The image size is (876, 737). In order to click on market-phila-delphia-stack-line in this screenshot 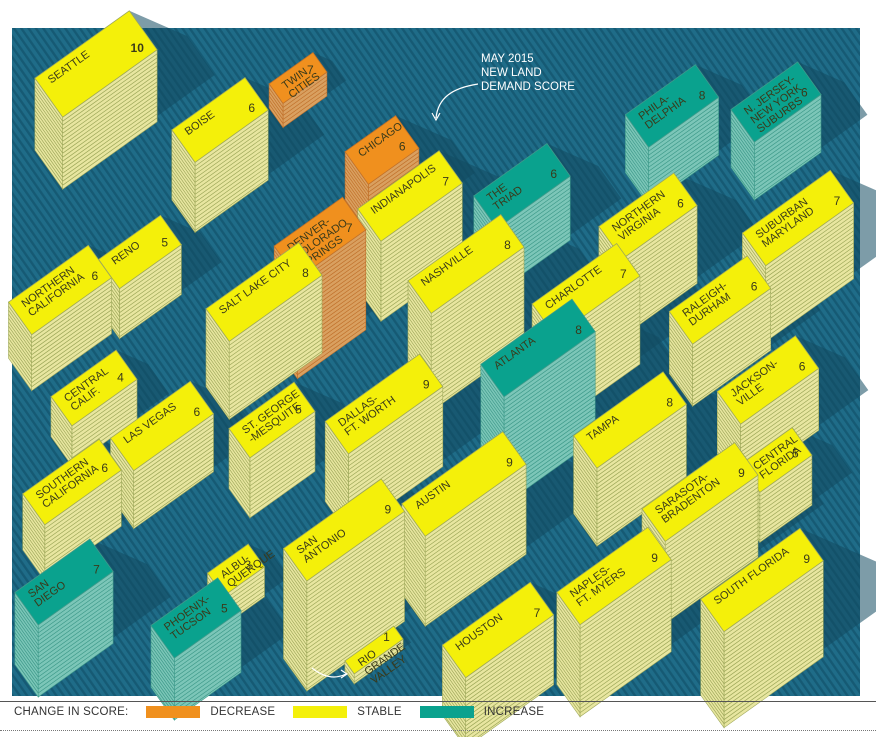, I will do `click(672, 154)`.